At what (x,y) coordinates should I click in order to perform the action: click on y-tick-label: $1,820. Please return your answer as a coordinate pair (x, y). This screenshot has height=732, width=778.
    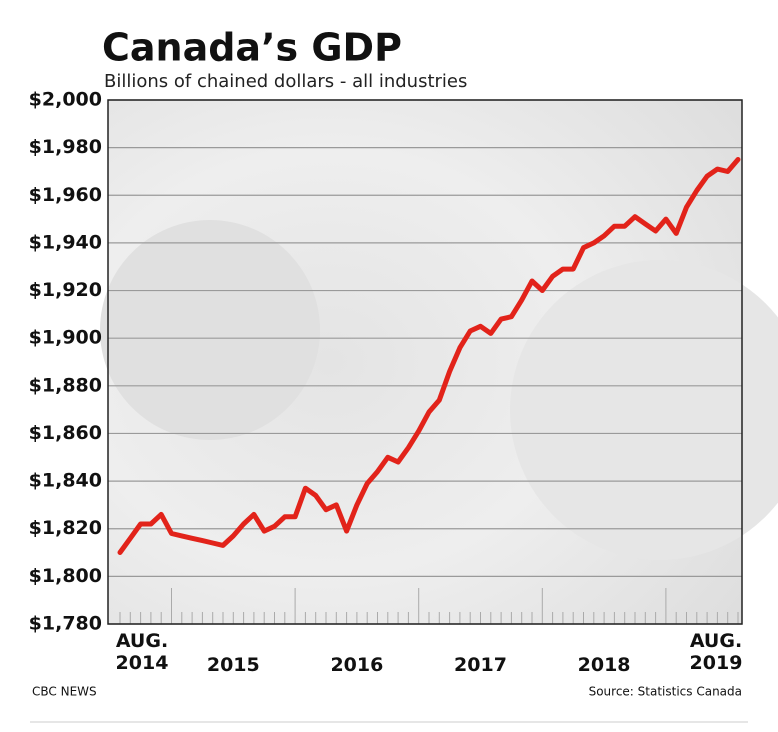
    Looking at the image, I should click on (65, 528).